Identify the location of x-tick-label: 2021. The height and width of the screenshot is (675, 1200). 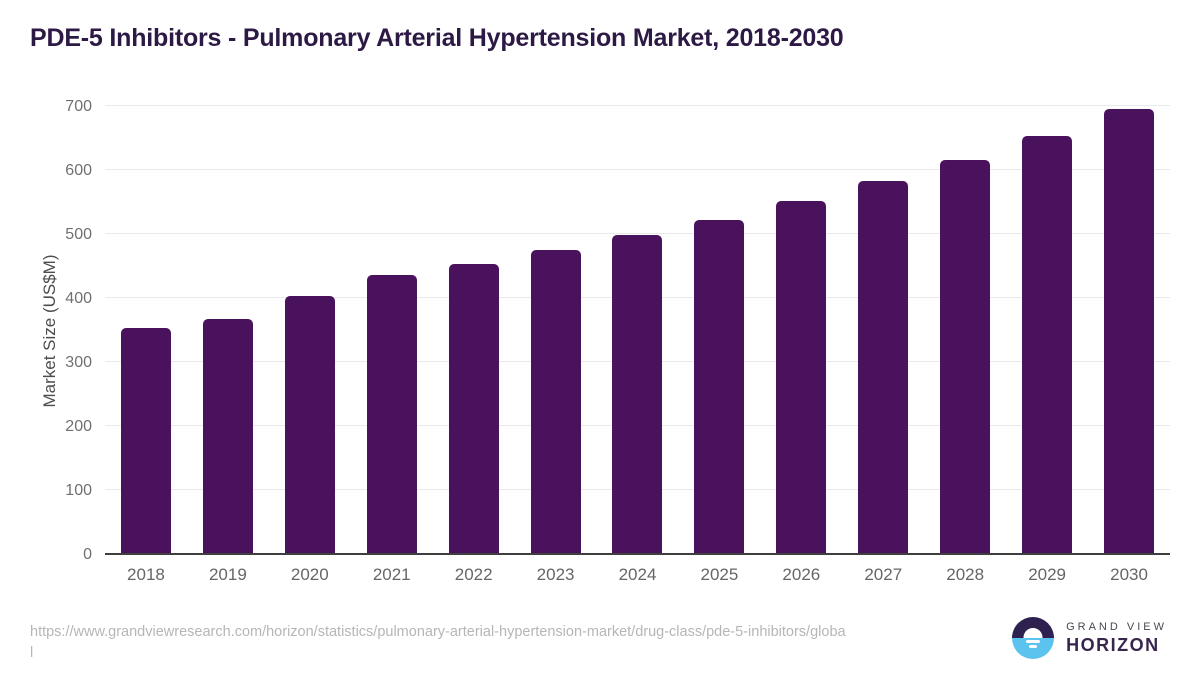
(391, 574).